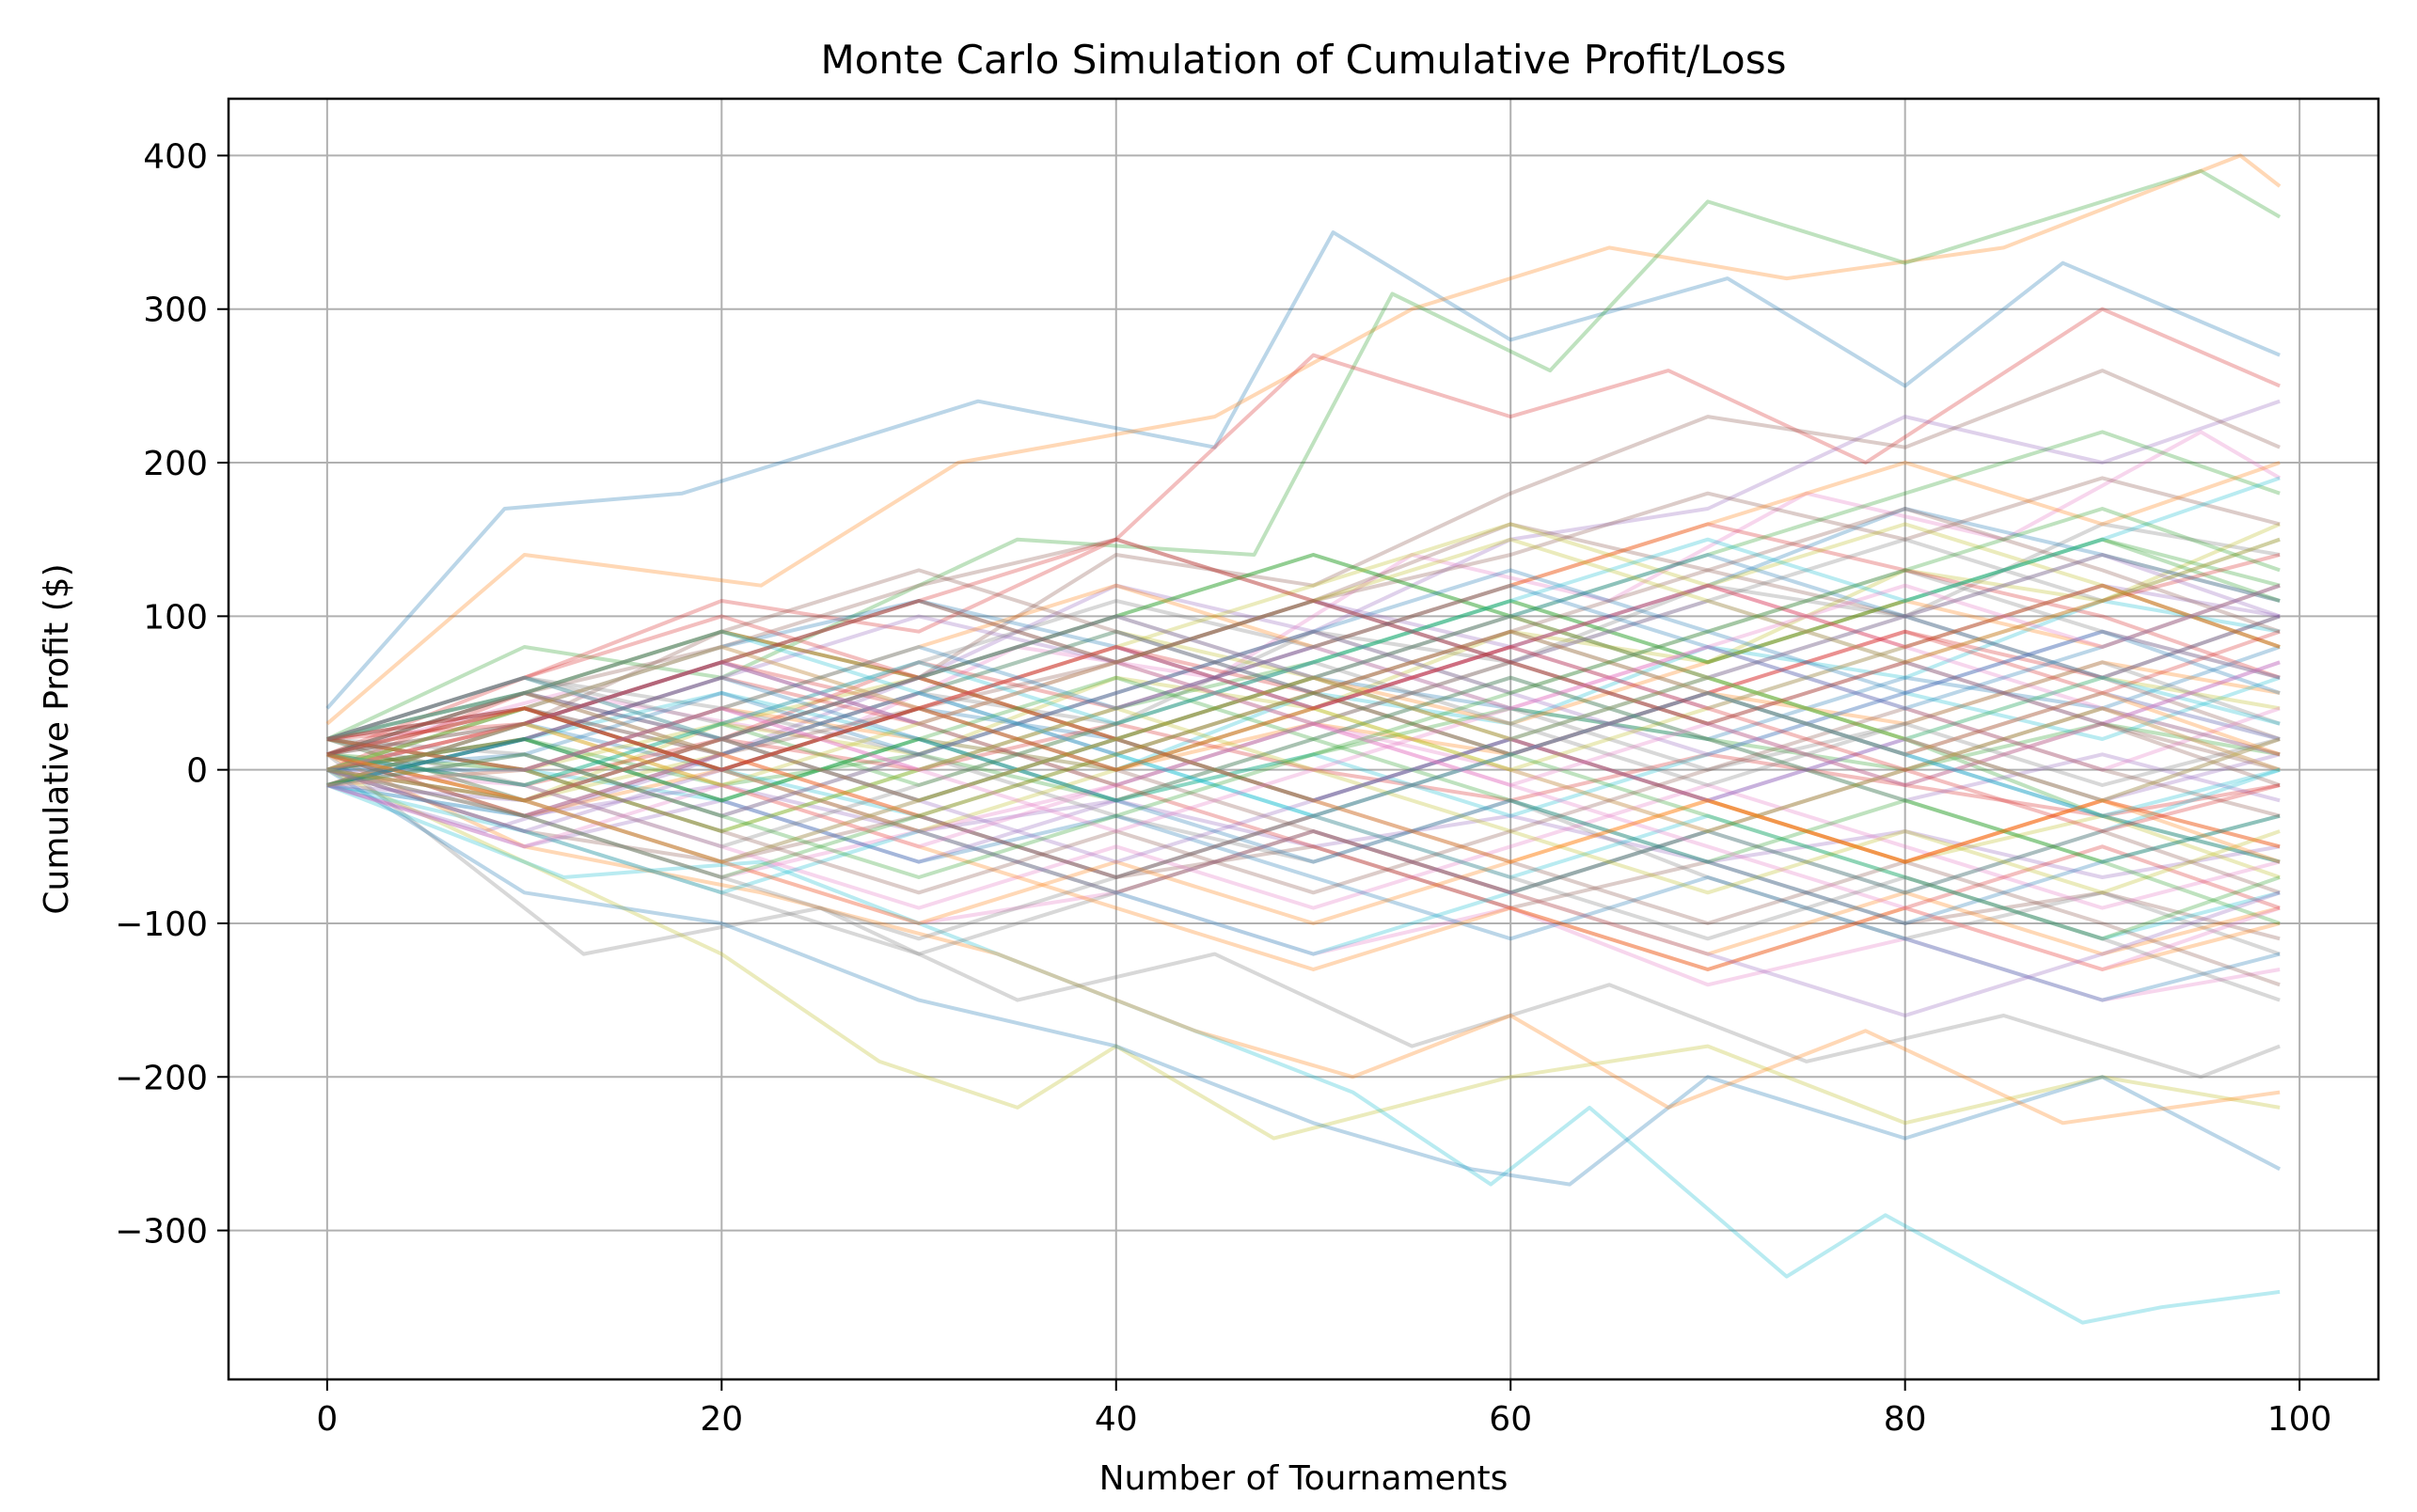 The width and height of the screenshot is (2417, 1512). Describe the element at coordinates (1304, 1478) in the screenshot. I see `x-axis-label: Number of Tournaments` at that location.